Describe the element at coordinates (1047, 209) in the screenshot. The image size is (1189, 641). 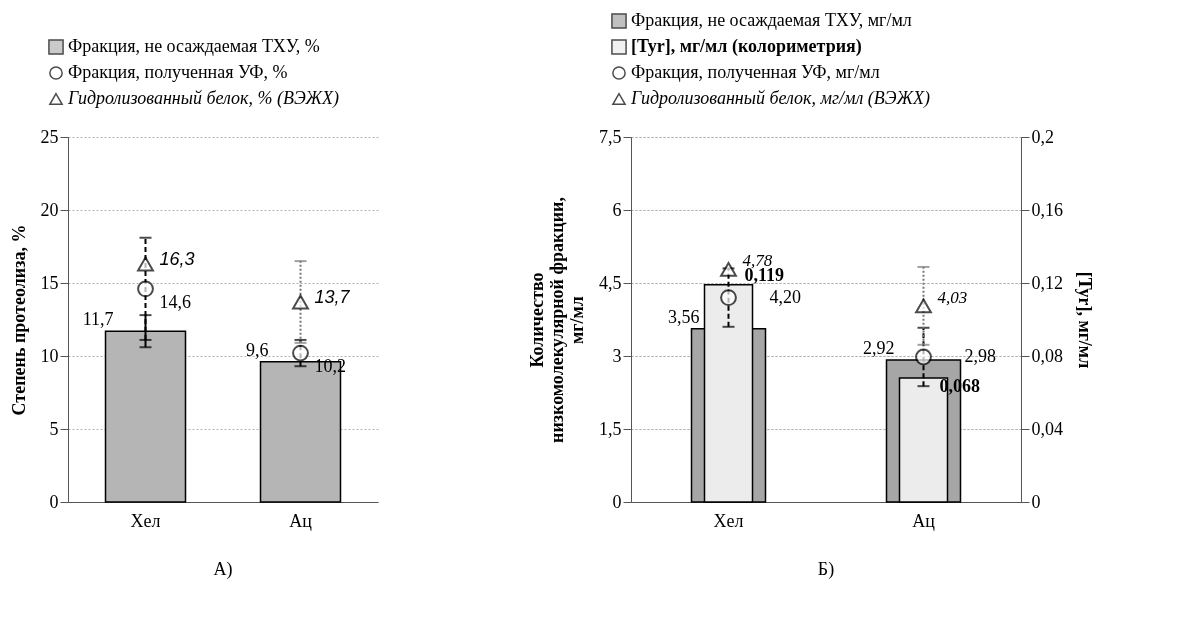
I see `y2-tick-label: 0,16` at that location.